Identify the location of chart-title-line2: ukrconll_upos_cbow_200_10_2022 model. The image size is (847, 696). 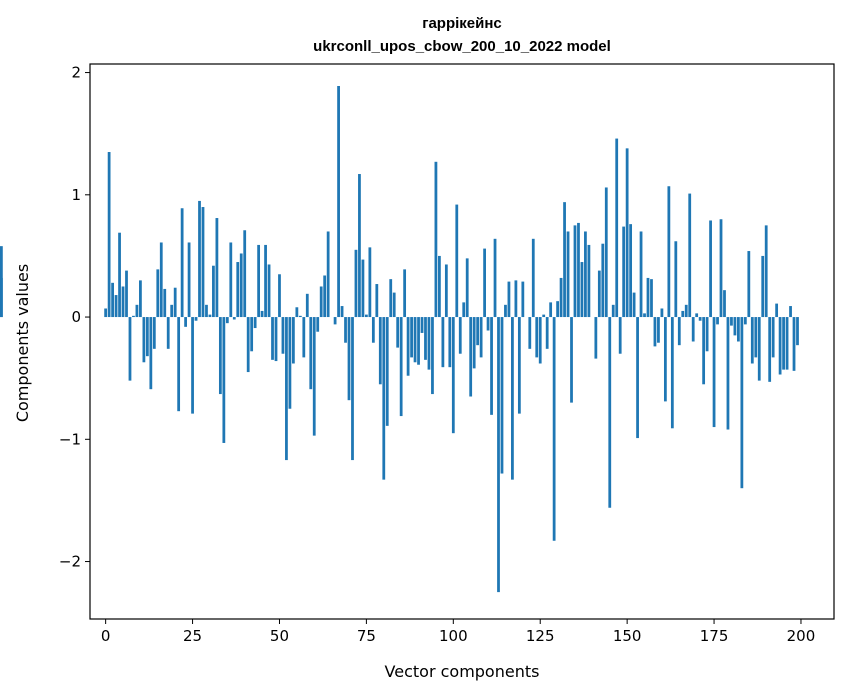
(462, 46).